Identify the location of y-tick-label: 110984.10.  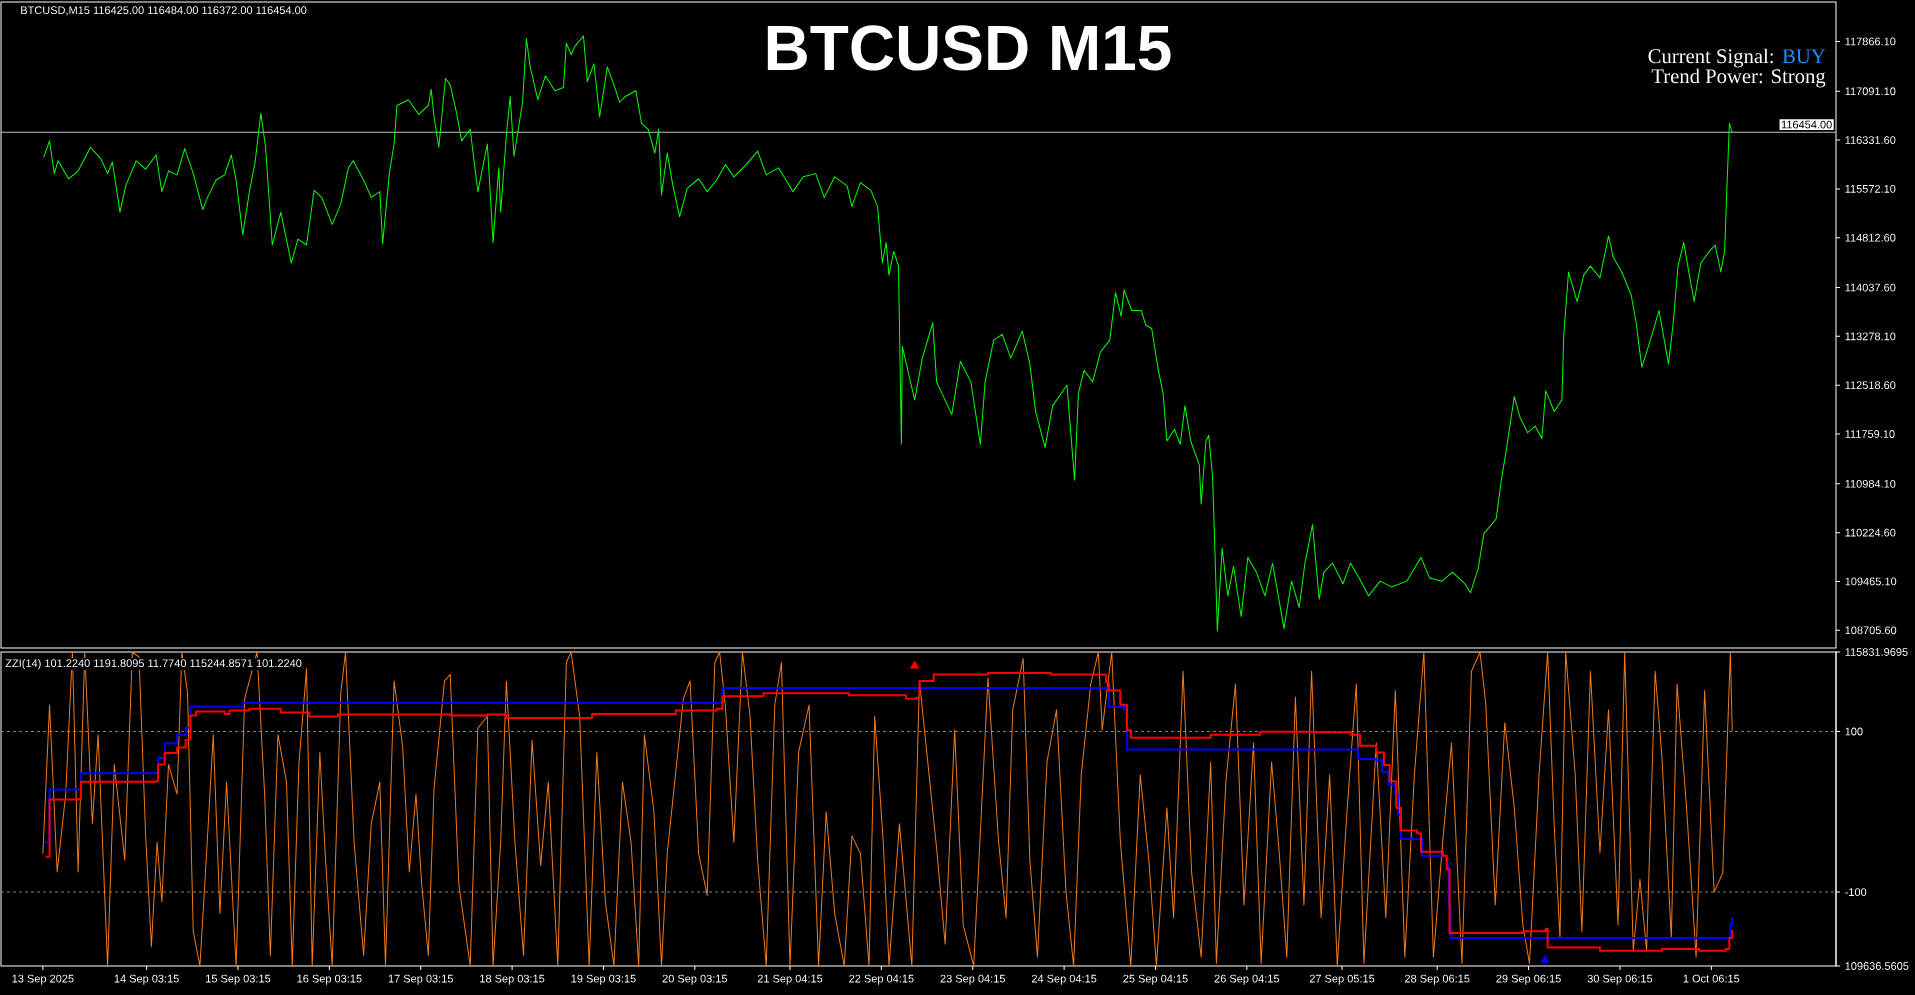
(1870, 483).